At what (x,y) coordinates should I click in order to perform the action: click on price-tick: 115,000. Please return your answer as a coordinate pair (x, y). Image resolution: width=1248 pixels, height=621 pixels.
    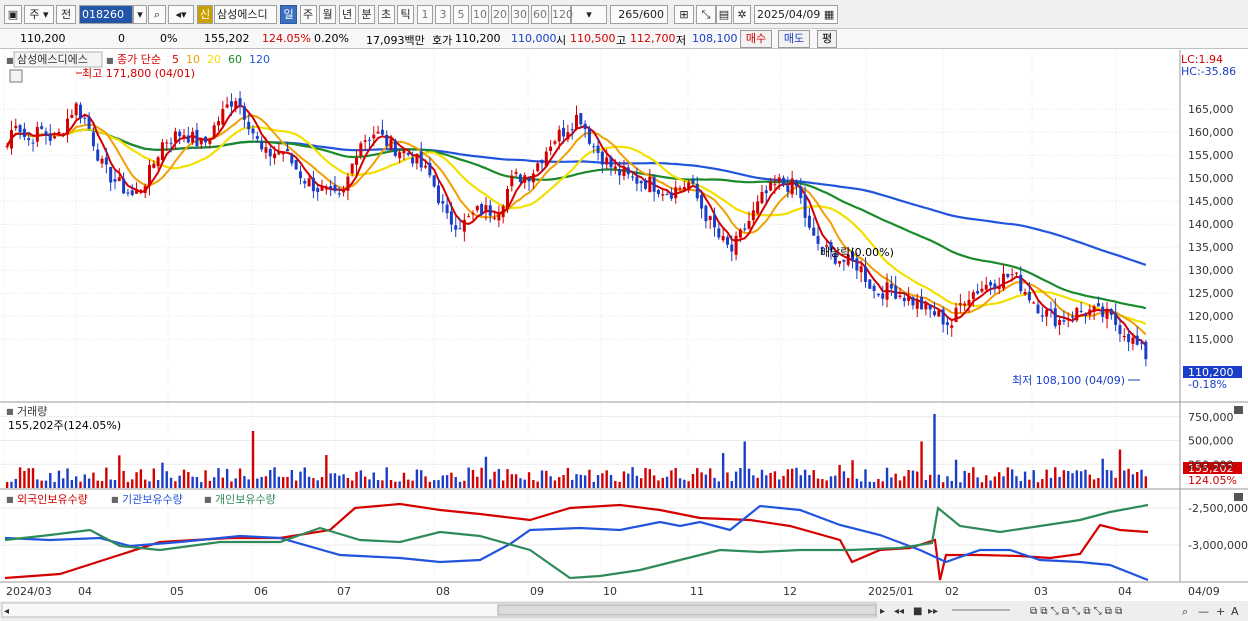
    Looking at the image, I should click on (1211, 339).